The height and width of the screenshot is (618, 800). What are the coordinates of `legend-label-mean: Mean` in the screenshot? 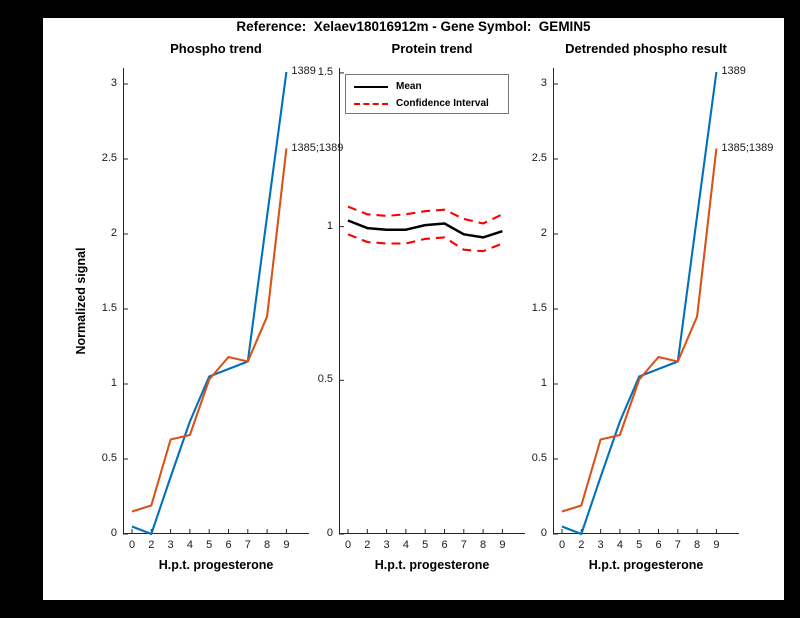 It's located at (409, 86).